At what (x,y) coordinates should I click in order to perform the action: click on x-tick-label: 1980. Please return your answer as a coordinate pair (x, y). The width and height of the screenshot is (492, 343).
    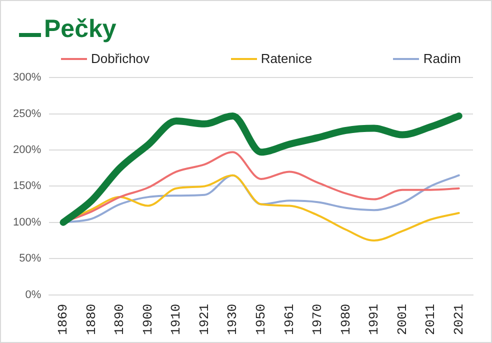
    Looking at the image, I should click on (346, 320).